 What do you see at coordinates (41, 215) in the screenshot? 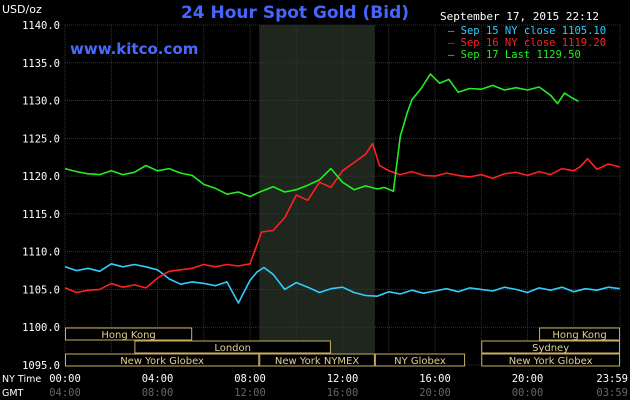
I see `y-tick-label: 1115.0` at bounding box center [41, 215].